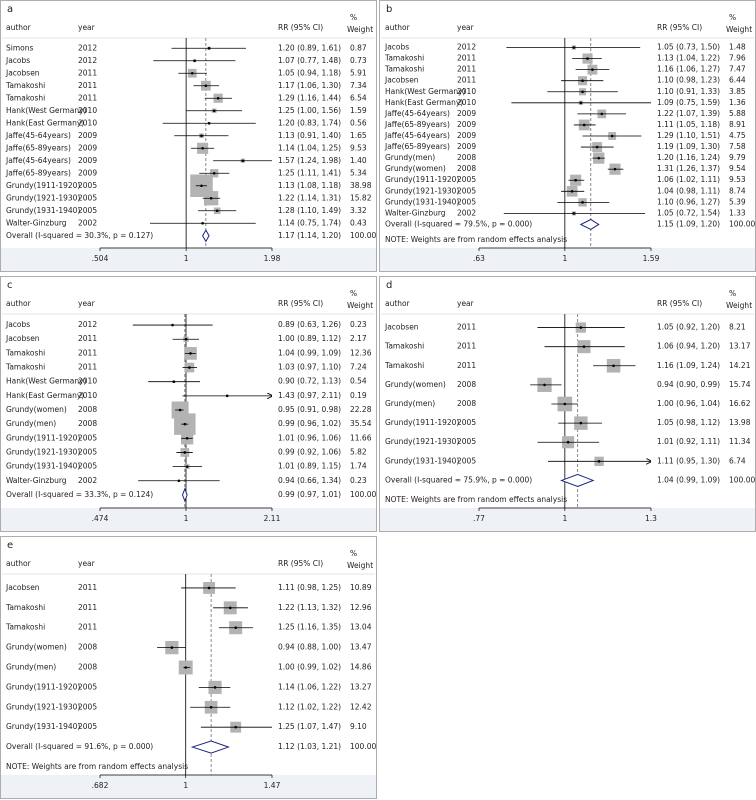 The height and width of the screenshot is (800, 756). What do you see at coordinates (87, 222) in the screenshot?
I see `study-year: 2002` at bounding box center [87, 222].